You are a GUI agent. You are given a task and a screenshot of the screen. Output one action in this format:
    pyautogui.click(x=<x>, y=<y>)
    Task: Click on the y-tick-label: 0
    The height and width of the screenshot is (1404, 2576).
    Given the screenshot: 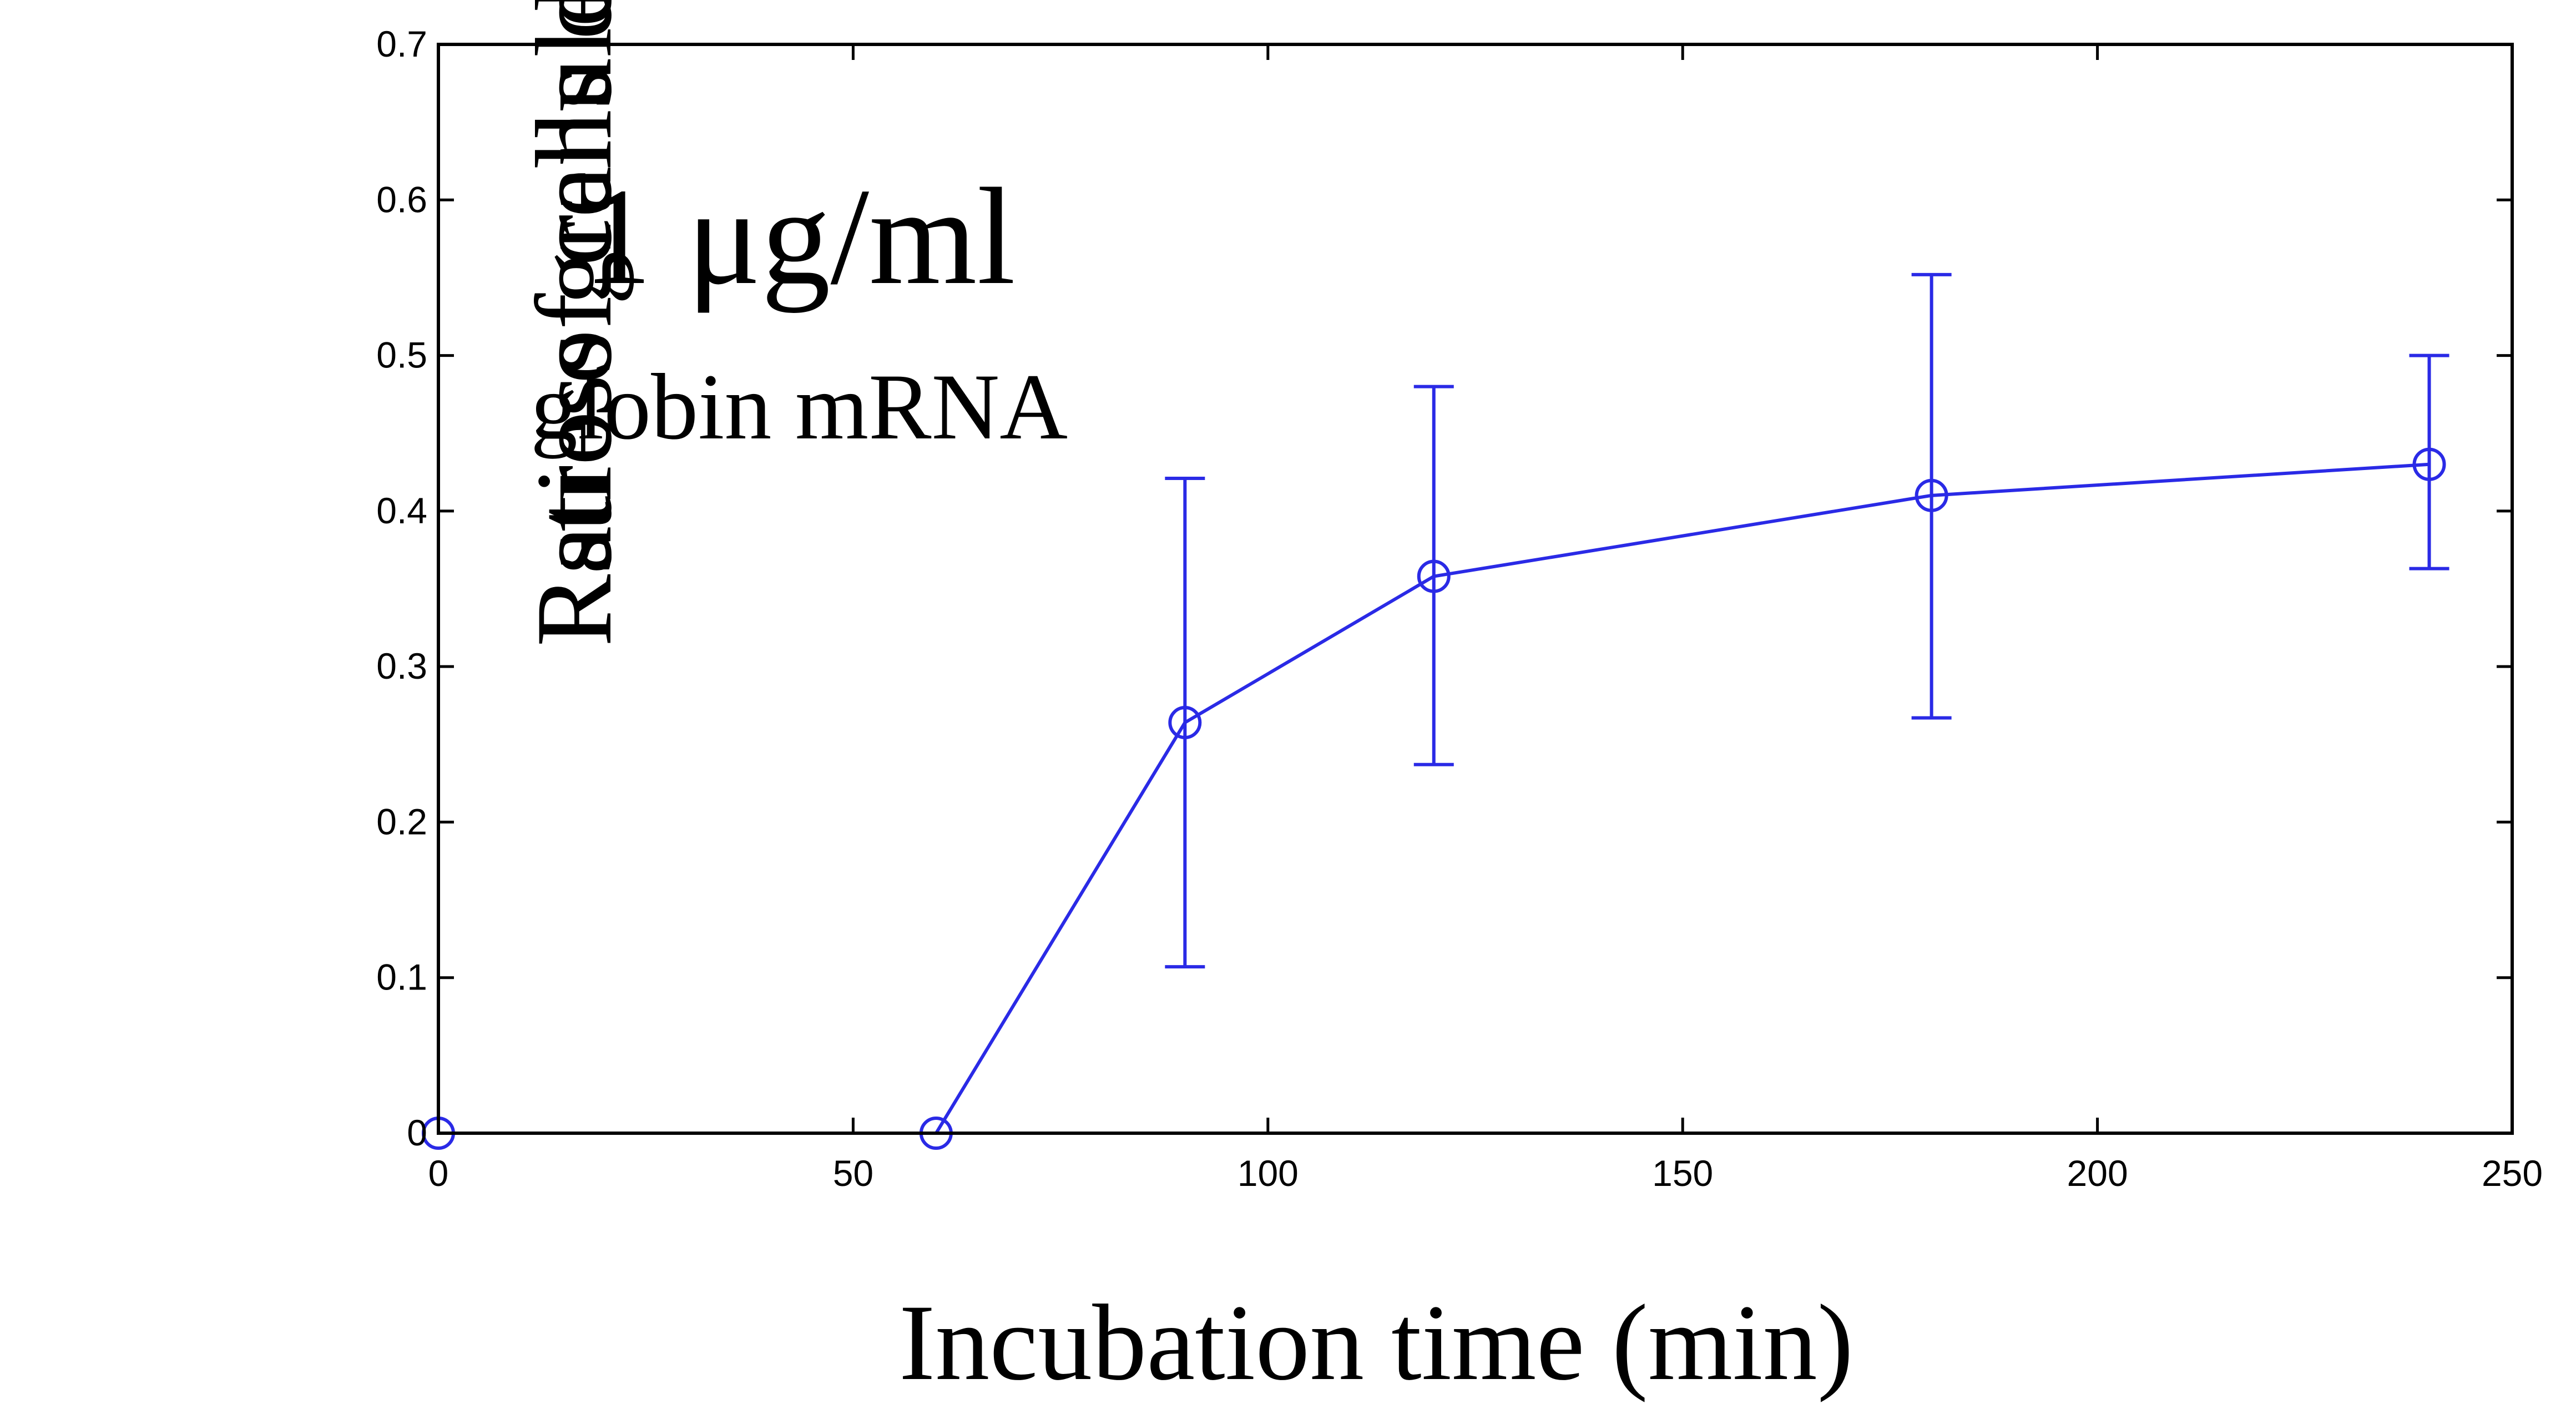 What is the action you would take?
    pyautogui.click(x=417, y=1132)
    